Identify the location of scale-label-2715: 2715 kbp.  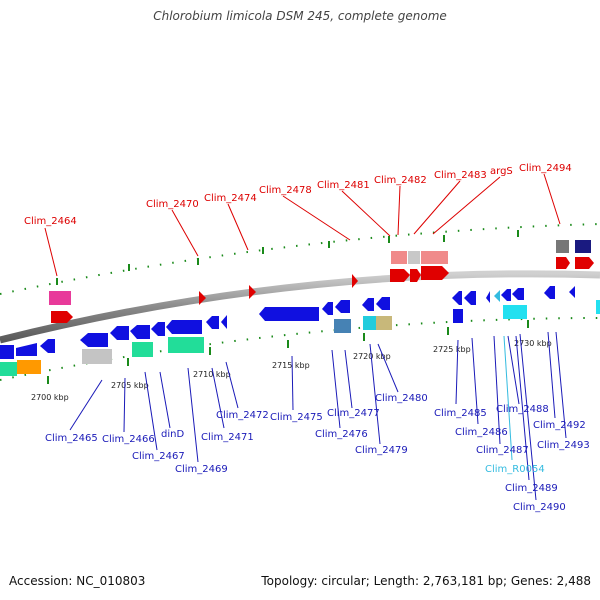
(291, 365).